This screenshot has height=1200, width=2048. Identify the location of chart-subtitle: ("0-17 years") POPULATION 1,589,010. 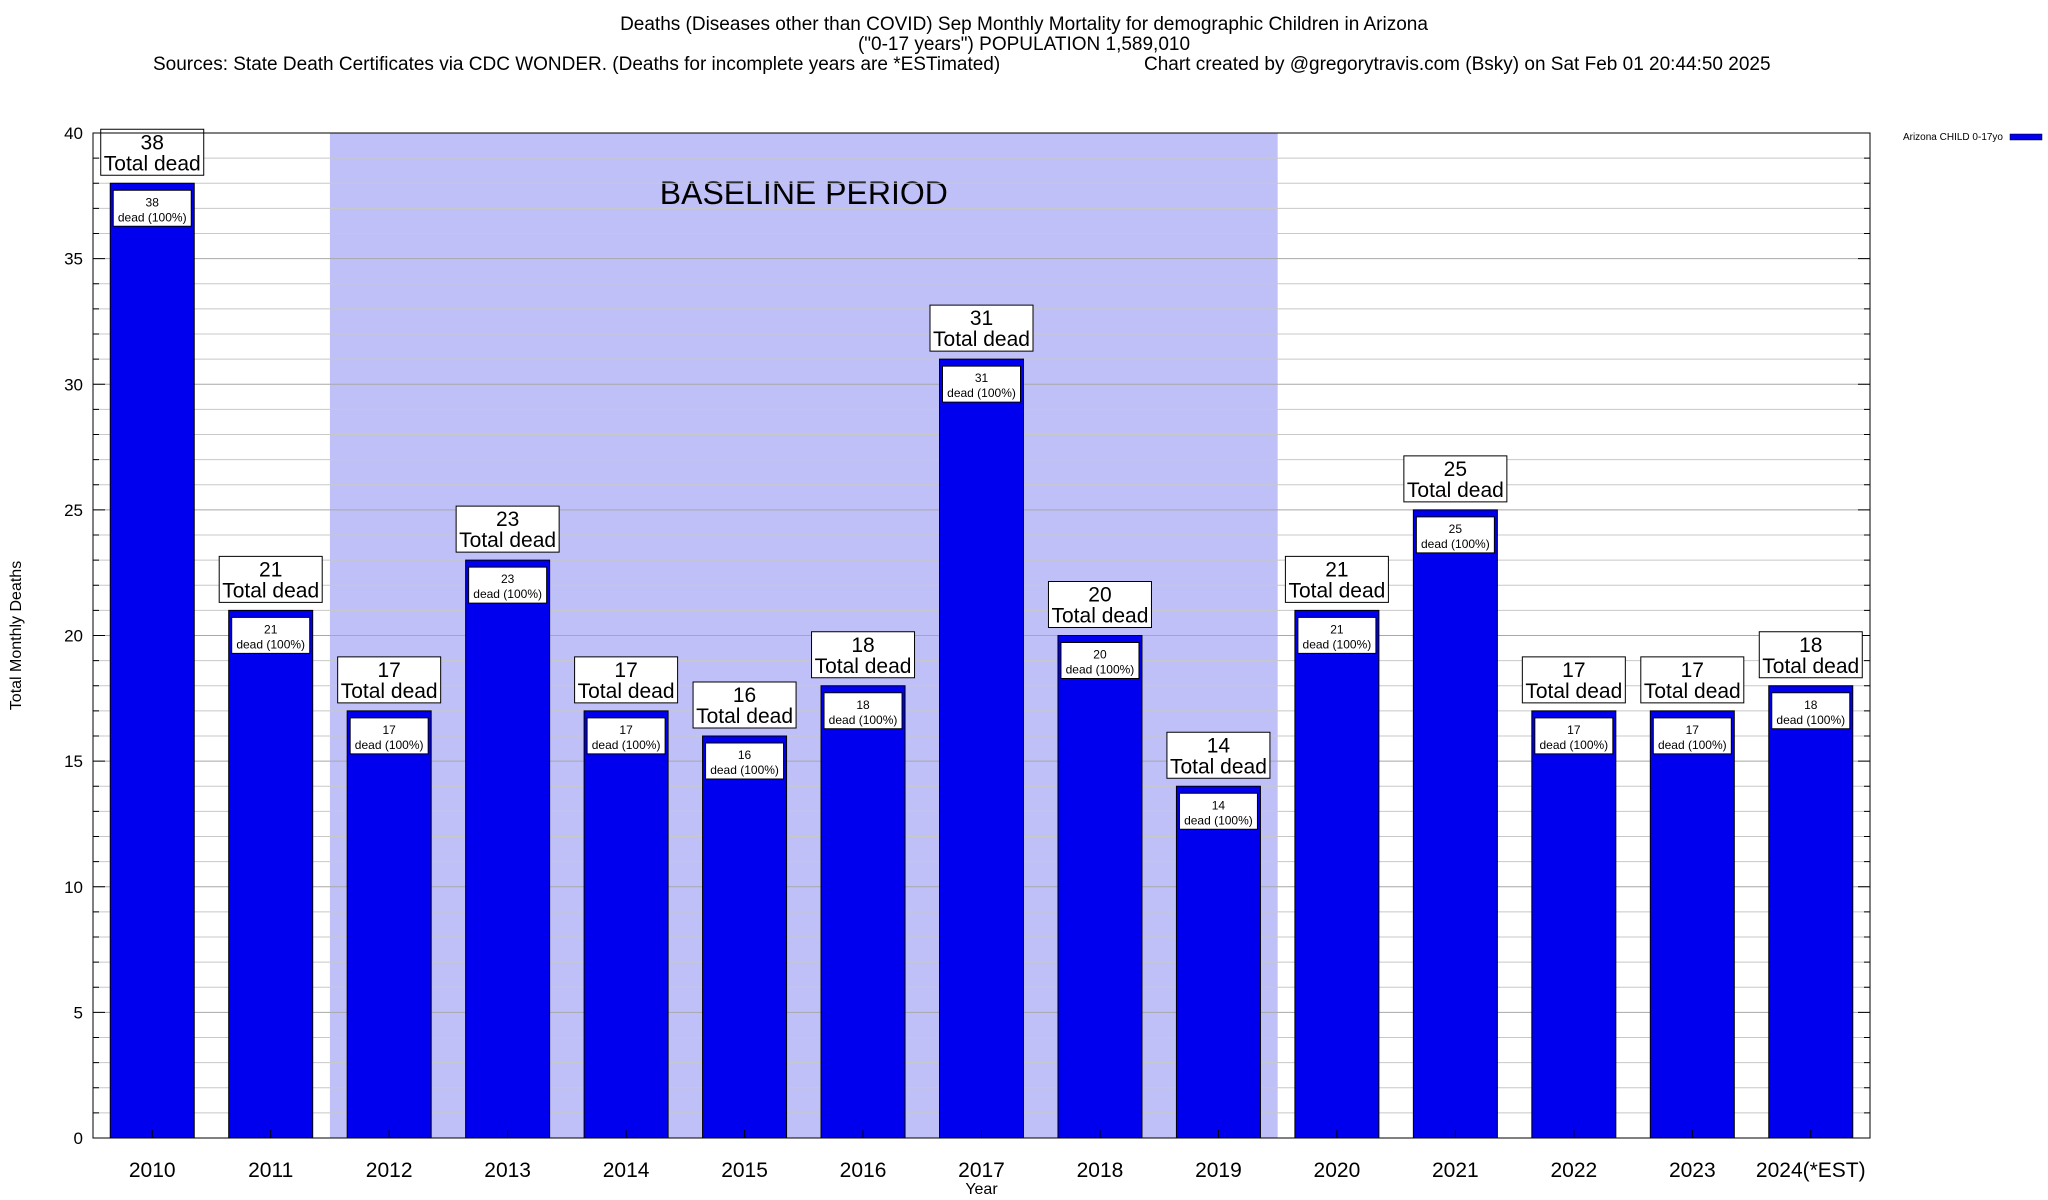
(1024, 44).